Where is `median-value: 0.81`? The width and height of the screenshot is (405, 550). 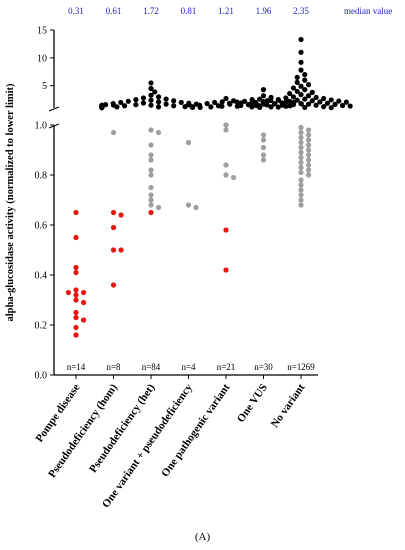
median-value: 0.81 is located at coordinates (189, 11).